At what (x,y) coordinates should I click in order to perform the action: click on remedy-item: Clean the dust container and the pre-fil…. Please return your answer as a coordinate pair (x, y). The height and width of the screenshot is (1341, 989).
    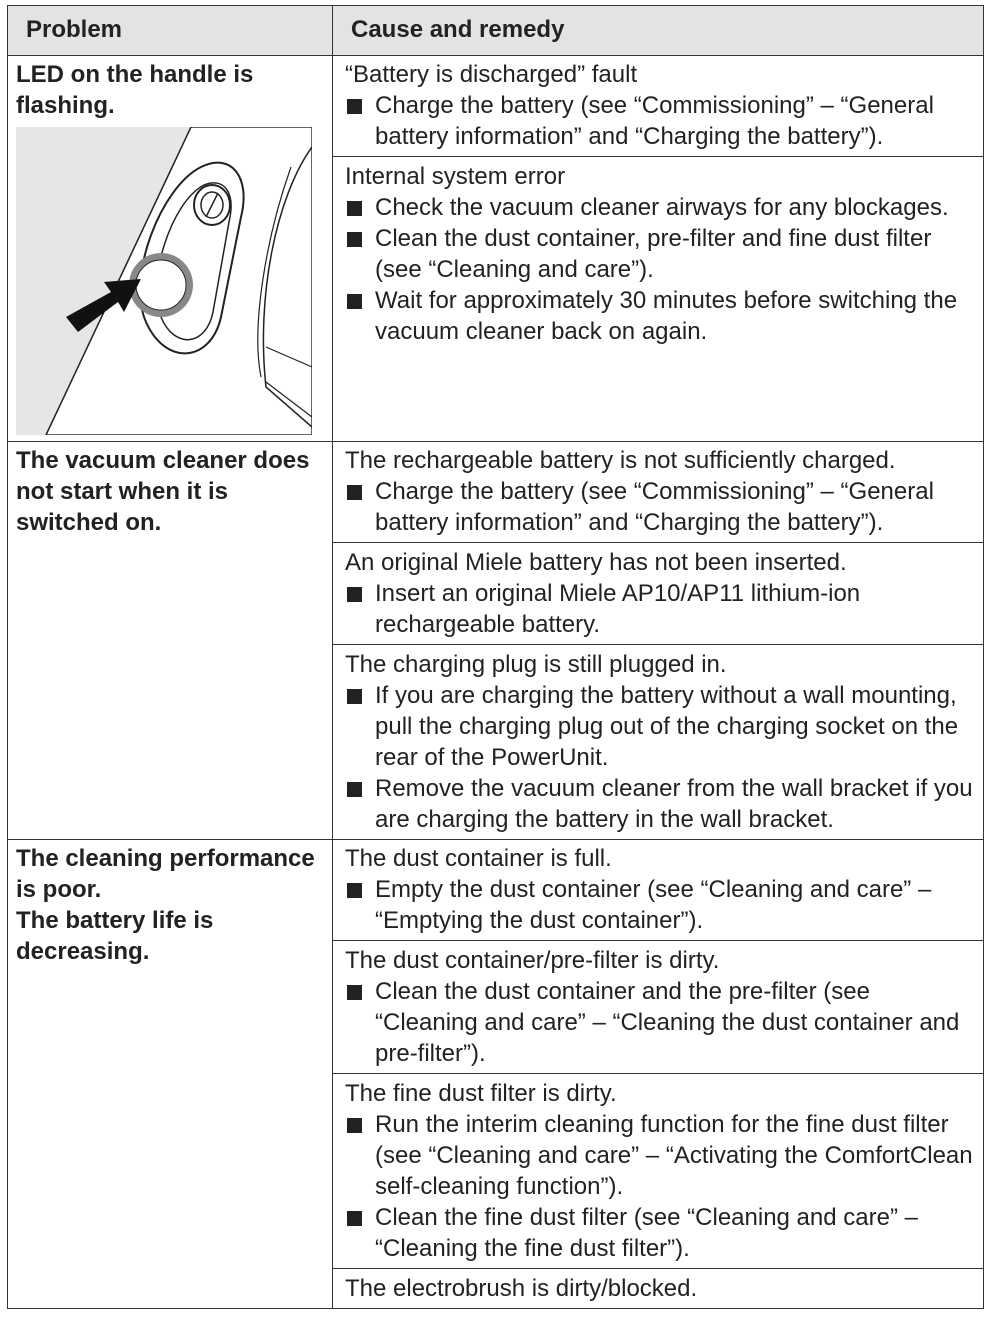
    Looking at the image, I should click on (659, 1022).